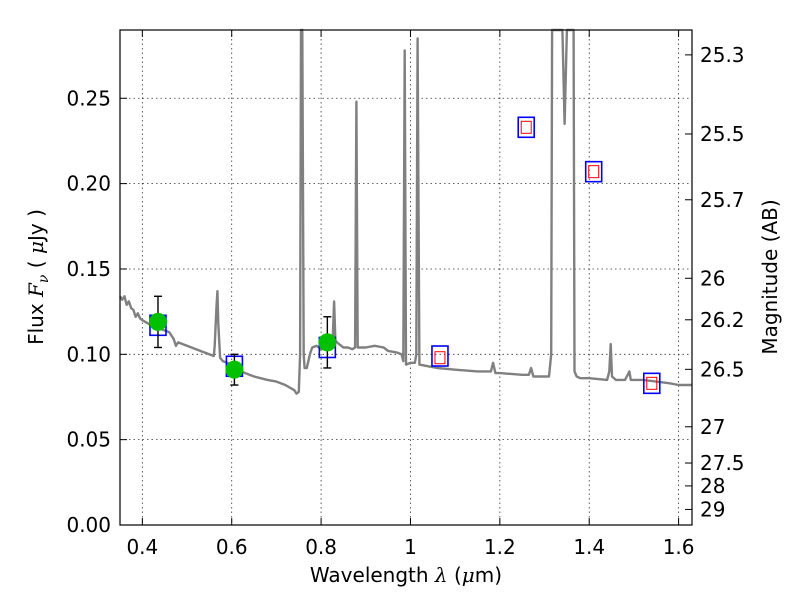 The height and width of the screenshot is (600, 800). Describe the element at coordinates (321, 547) in the screenshot. I see `x-tick-label: 0.8` at that location.